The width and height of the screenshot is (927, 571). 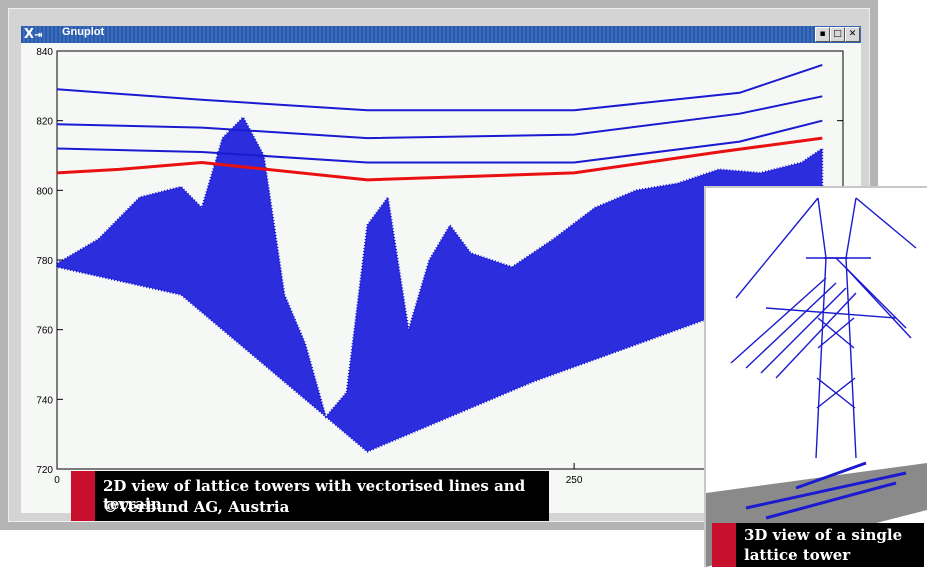 I want to click on y-tick-label: 760, so click(x=44, y=331).